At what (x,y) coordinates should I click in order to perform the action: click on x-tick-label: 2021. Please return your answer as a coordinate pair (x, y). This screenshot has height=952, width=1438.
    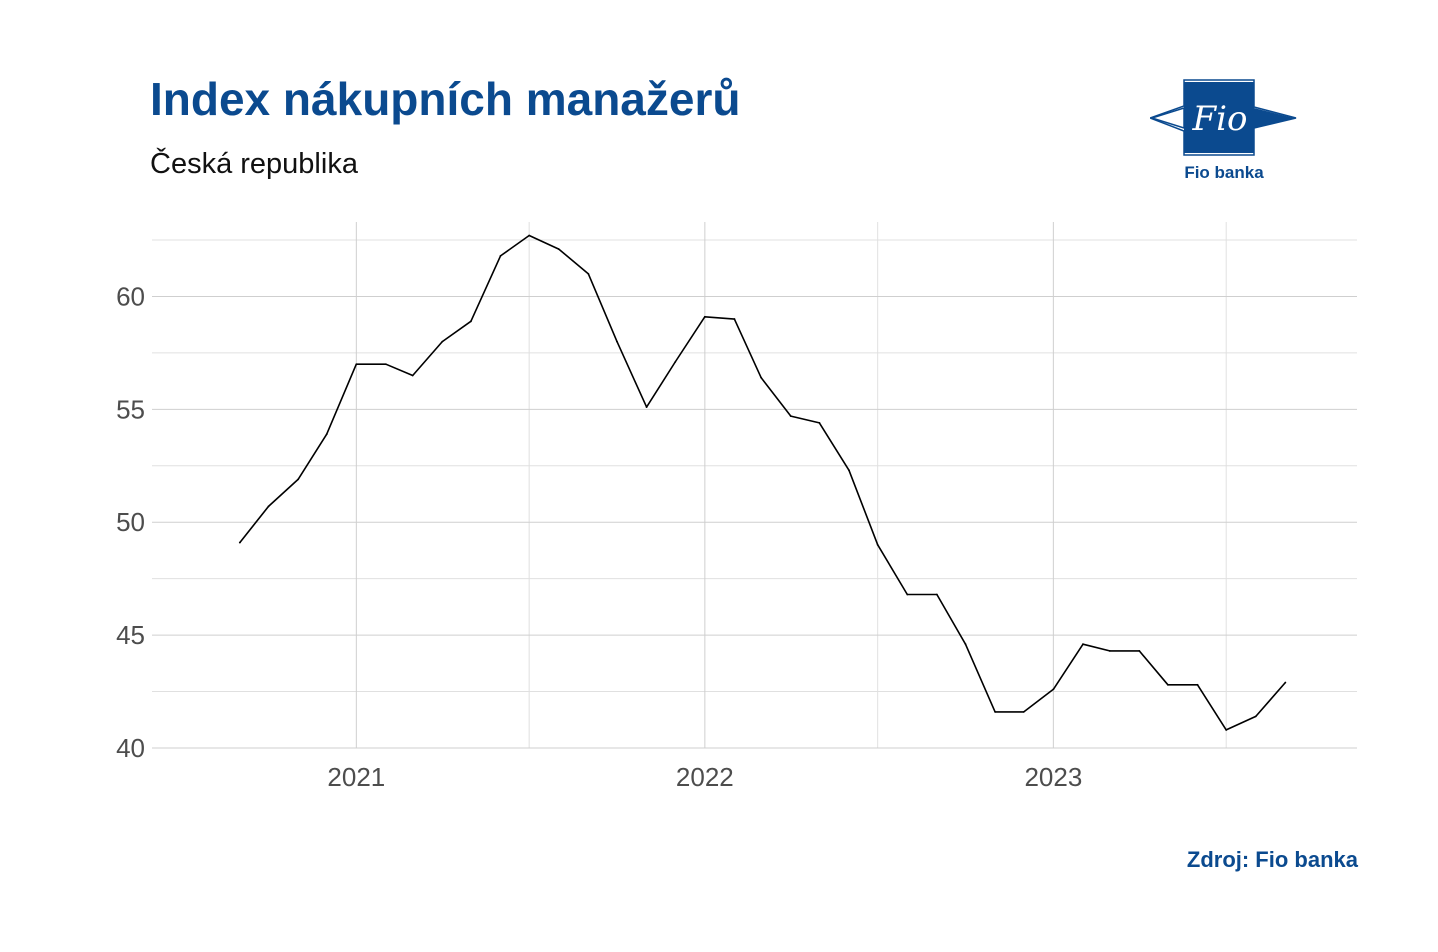
    Looking at the image, I should click on (356, 777).